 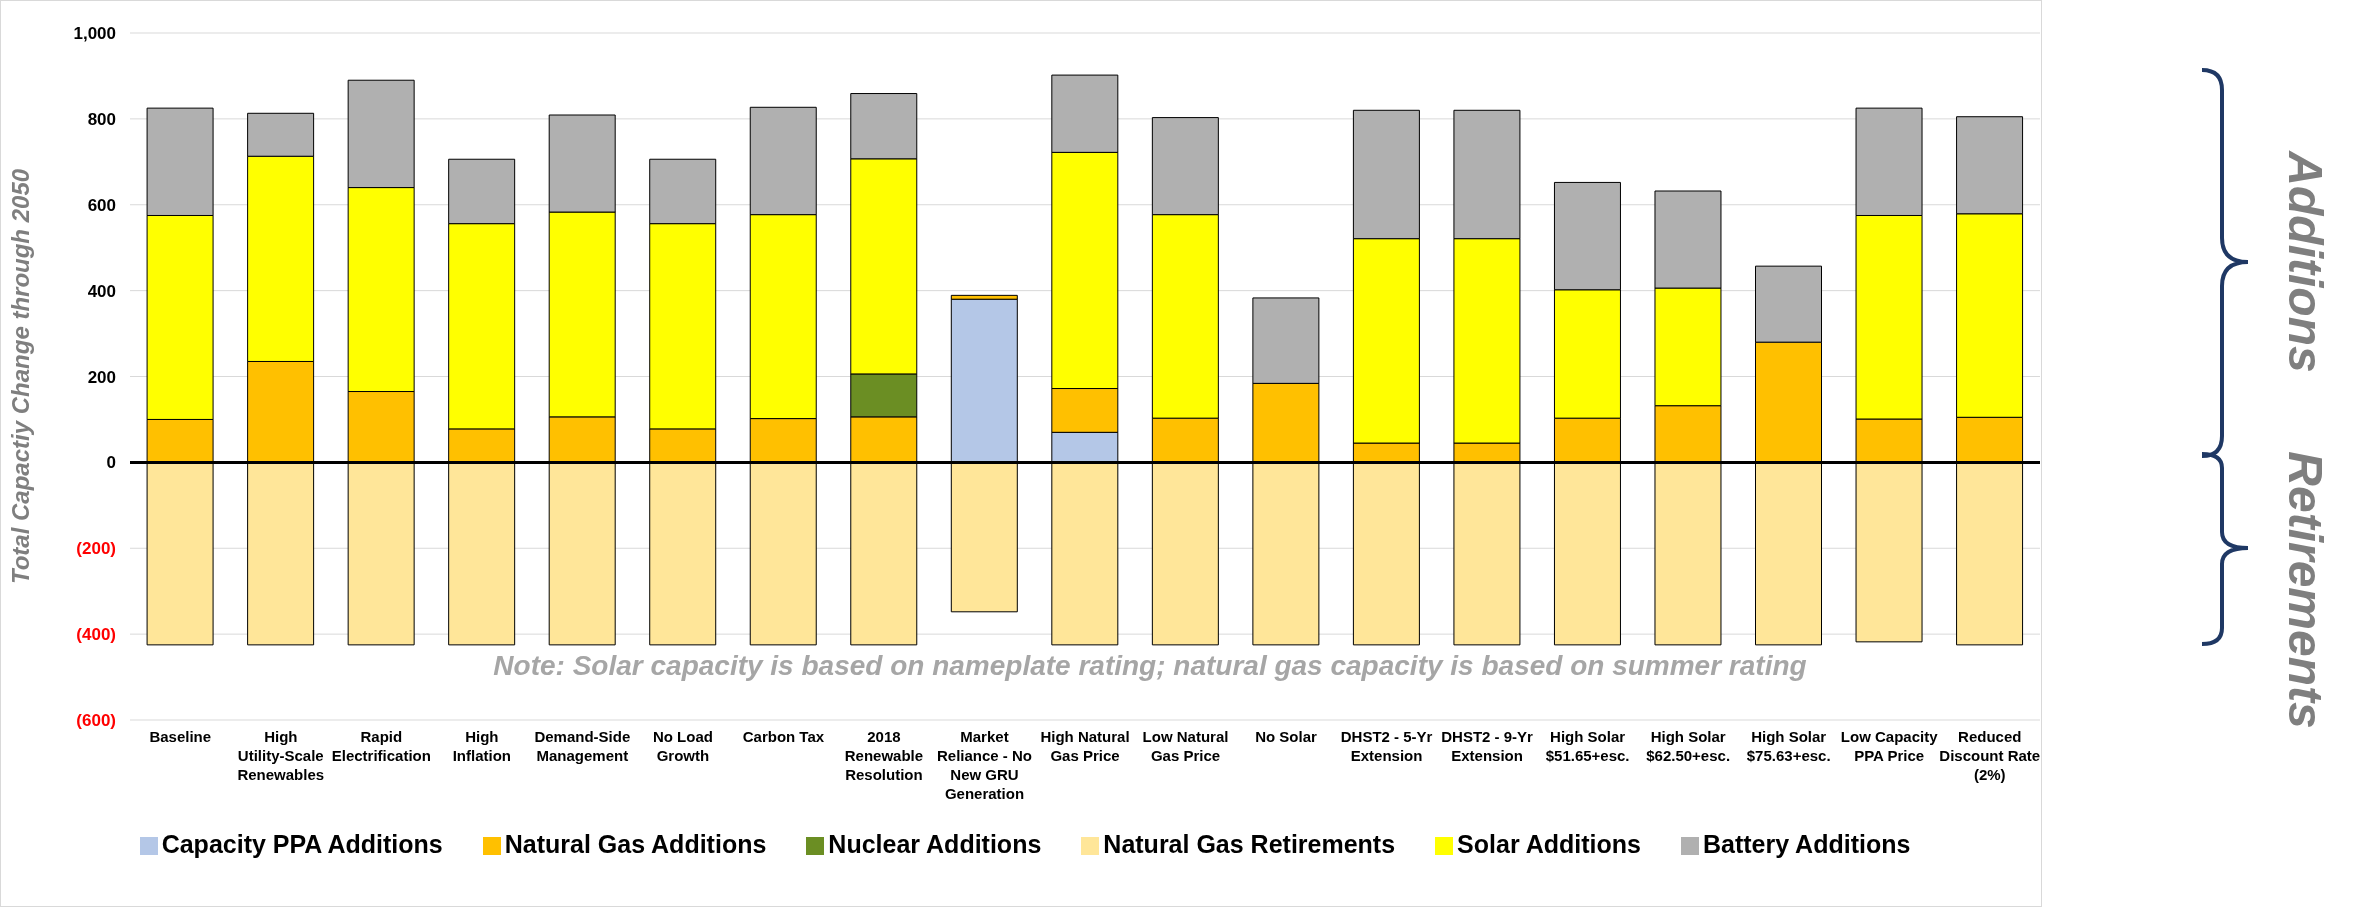 What do you see at coordinates (180, 736) in the screenshot?
I see `x-tick-label: Baseline` at bounding box center [180, 736].